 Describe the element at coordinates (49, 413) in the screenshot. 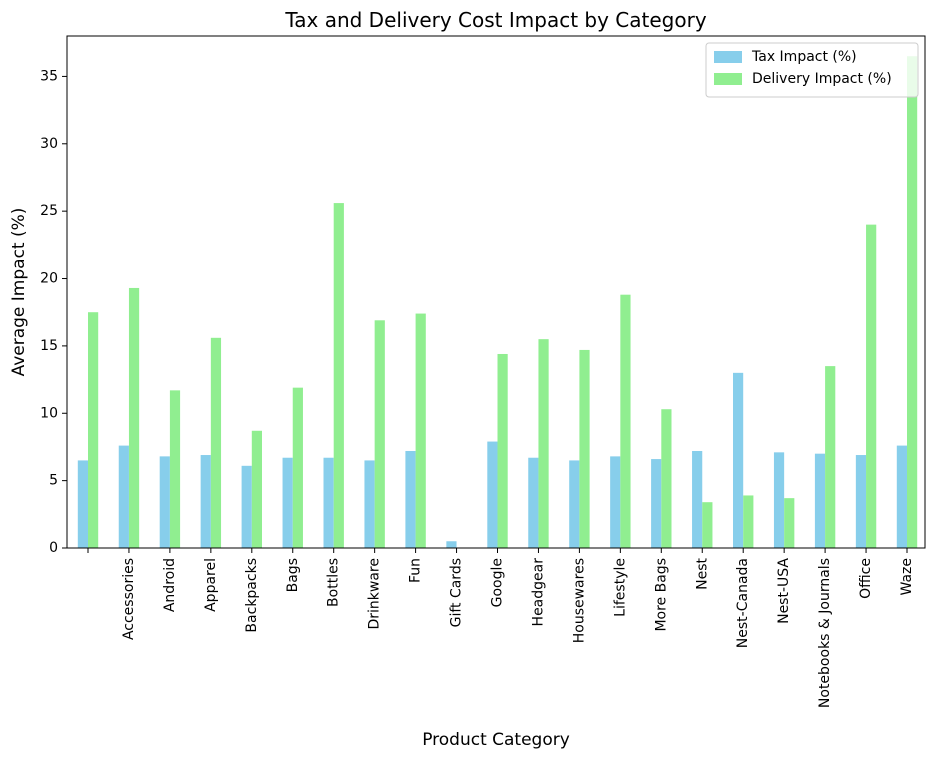

I see `y-tick-label-2: 10` at that location.